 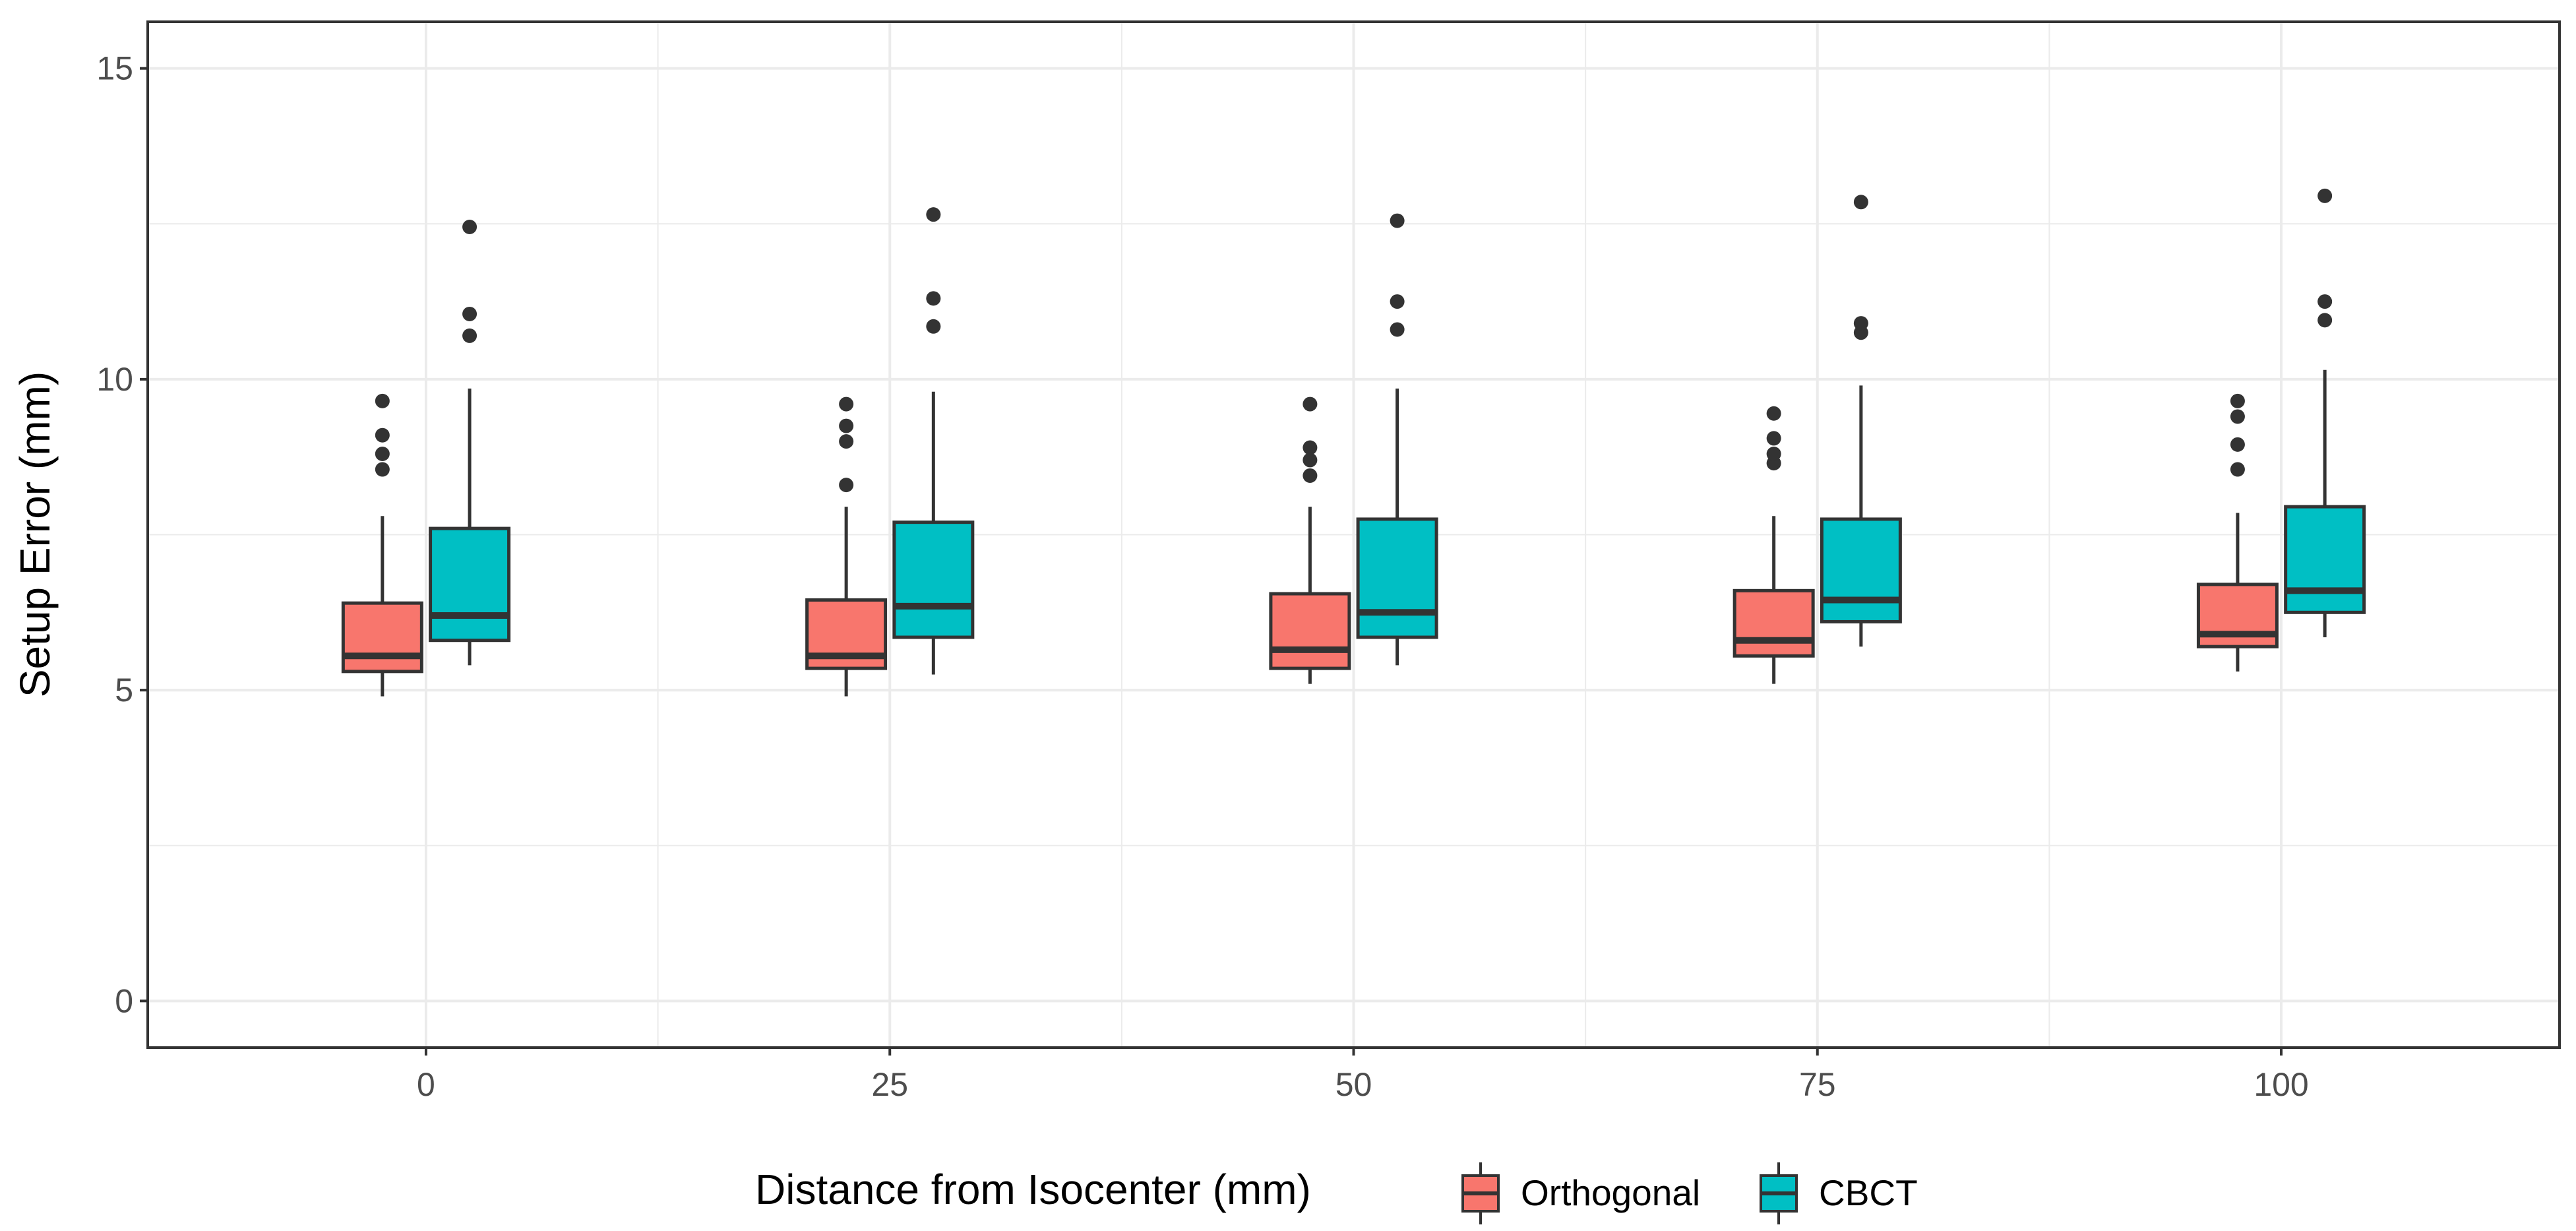 I want to click on y-axis-title: Setup Error (mm), so click(x=35, y=534).